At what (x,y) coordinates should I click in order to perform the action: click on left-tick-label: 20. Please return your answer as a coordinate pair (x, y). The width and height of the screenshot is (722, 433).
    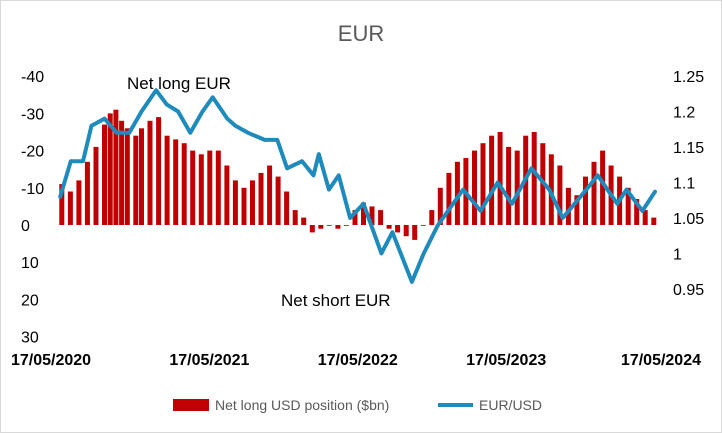
    Looking at the image, I should click on (30, 300).